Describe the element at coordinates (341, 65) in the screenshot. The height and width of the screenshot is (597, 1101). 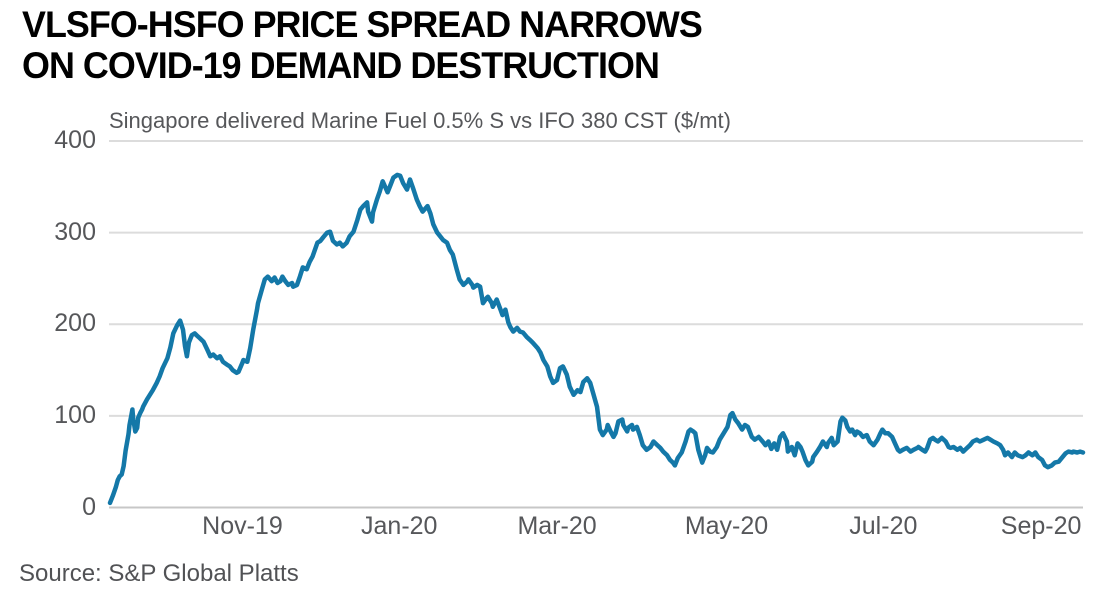
I see `title-line-2: ON COVID-19 DEMAND DESTRUCTION` at that location.